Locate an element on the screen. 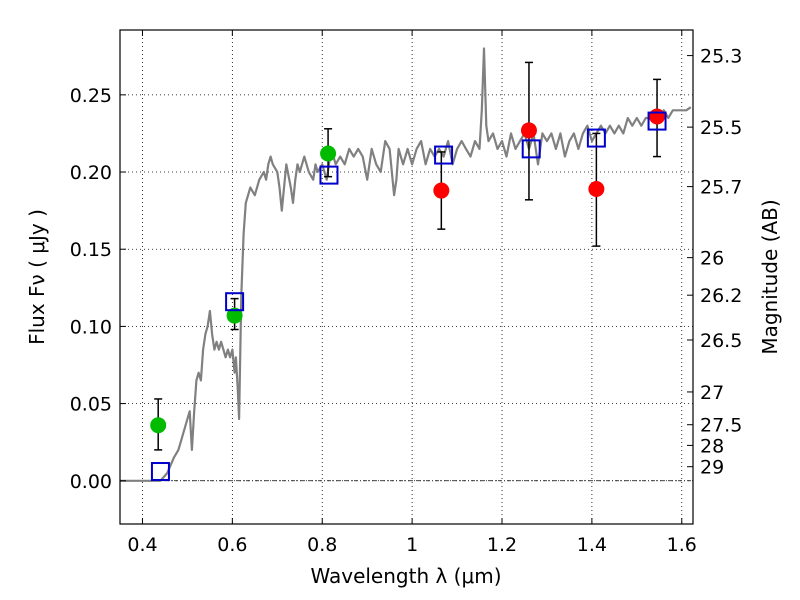 The width and height of the screenshot is (800, 600). y-tick-label: 0.00 is located at coordinates (91, 482).